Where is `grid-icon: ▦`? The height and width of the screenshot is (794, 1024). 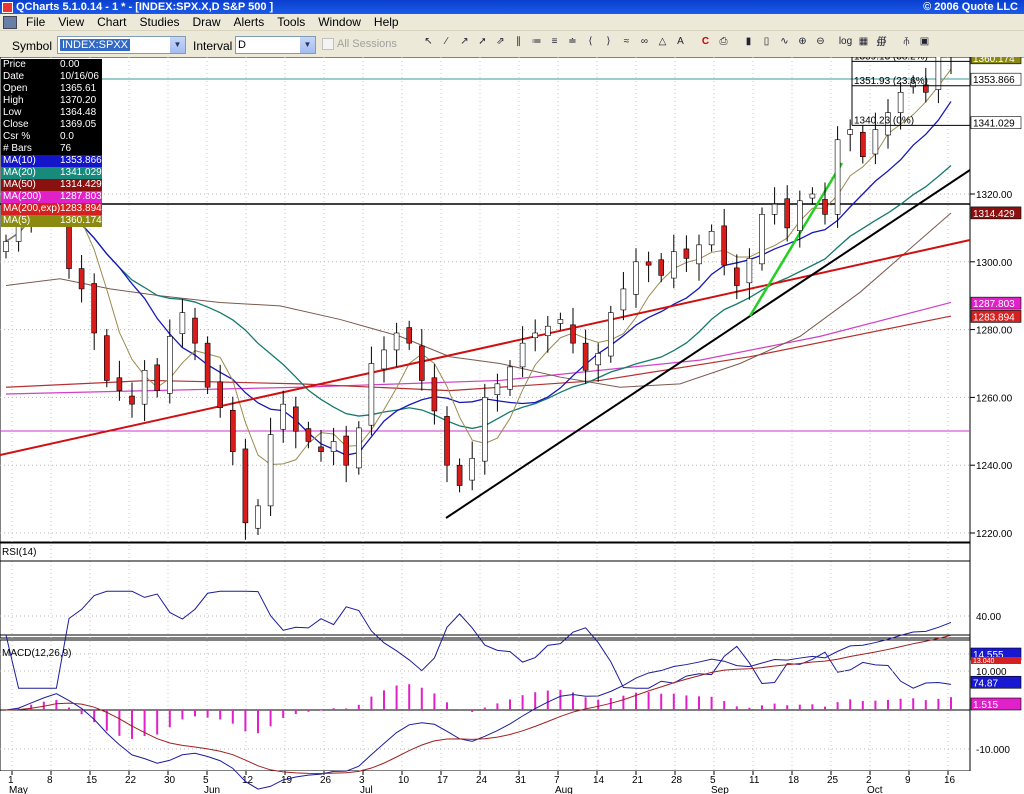 grid-icon: ▦ is located at coordinates (863, 41).